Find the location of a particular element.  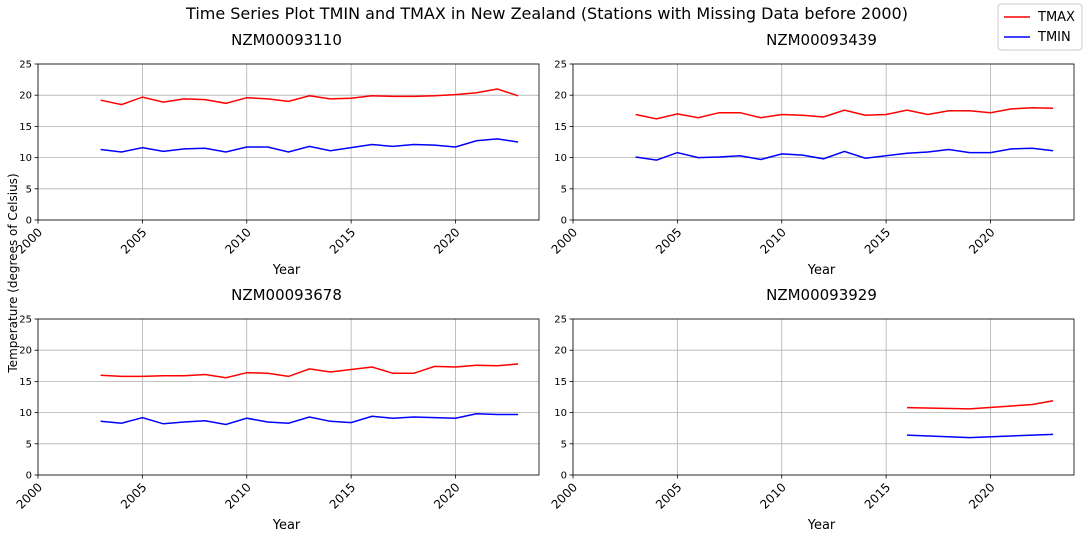

legend-box is located at coordinates (1040, 27).